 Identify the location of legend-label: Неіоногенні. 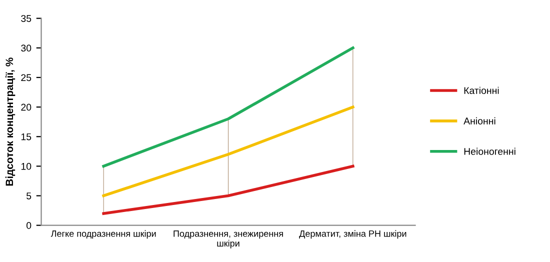
(490, 151).